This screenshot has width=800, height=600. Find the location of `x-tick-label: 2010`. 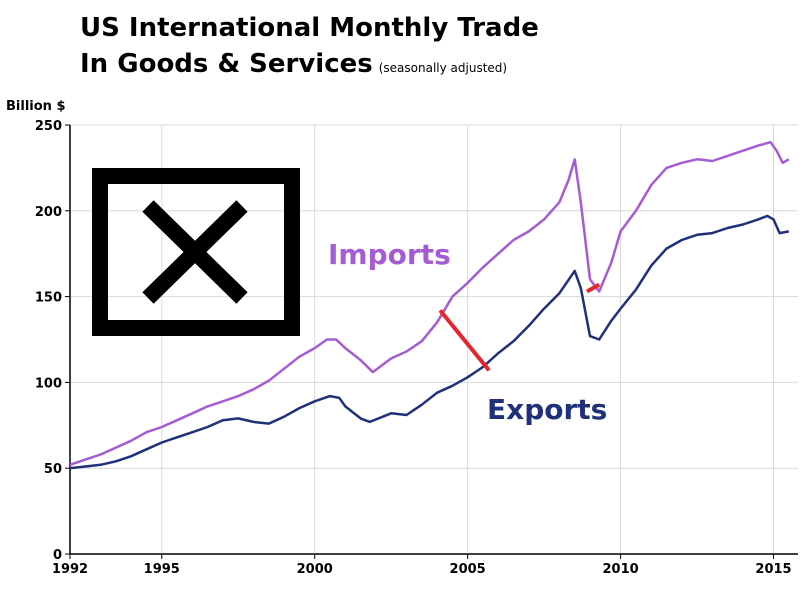

x-tick-label: 2010 is located at coordinates (620, 569).